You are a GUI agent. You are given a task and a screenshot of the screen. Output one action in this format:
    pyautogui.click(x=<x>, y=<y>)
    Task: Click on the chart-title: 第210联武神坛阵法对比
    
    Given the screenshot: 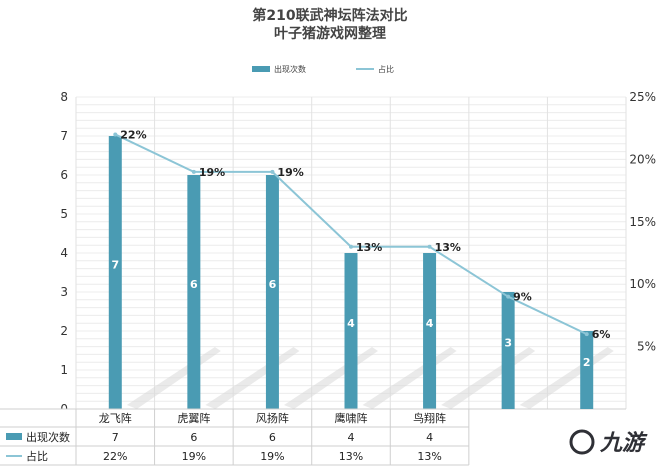 What is the action you would take?
    pyautogui.click(x=329, y=15)
    